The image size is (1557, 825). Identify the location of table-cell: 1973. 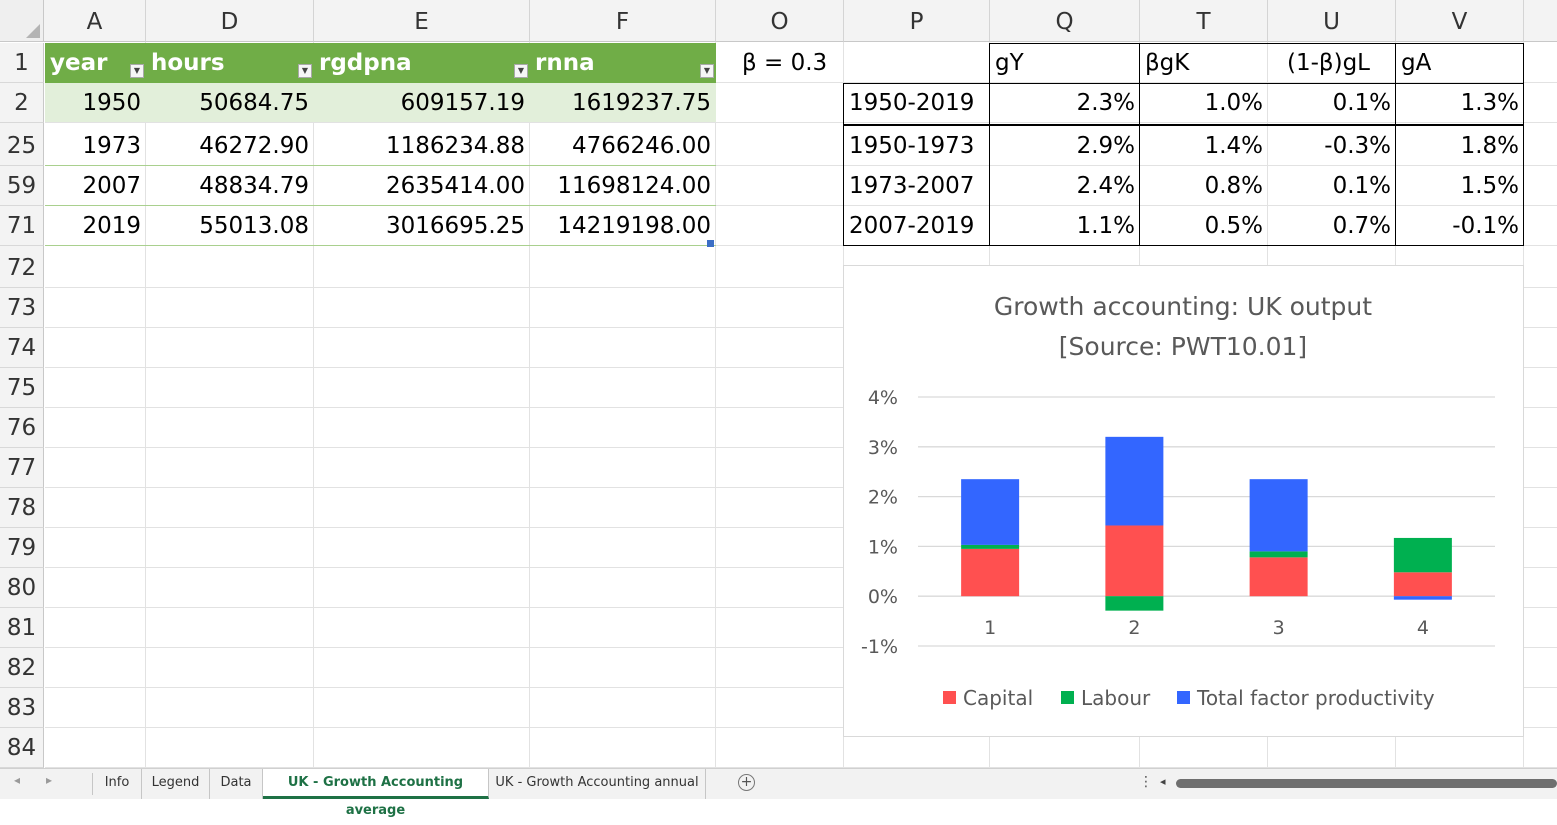
(111, 146).